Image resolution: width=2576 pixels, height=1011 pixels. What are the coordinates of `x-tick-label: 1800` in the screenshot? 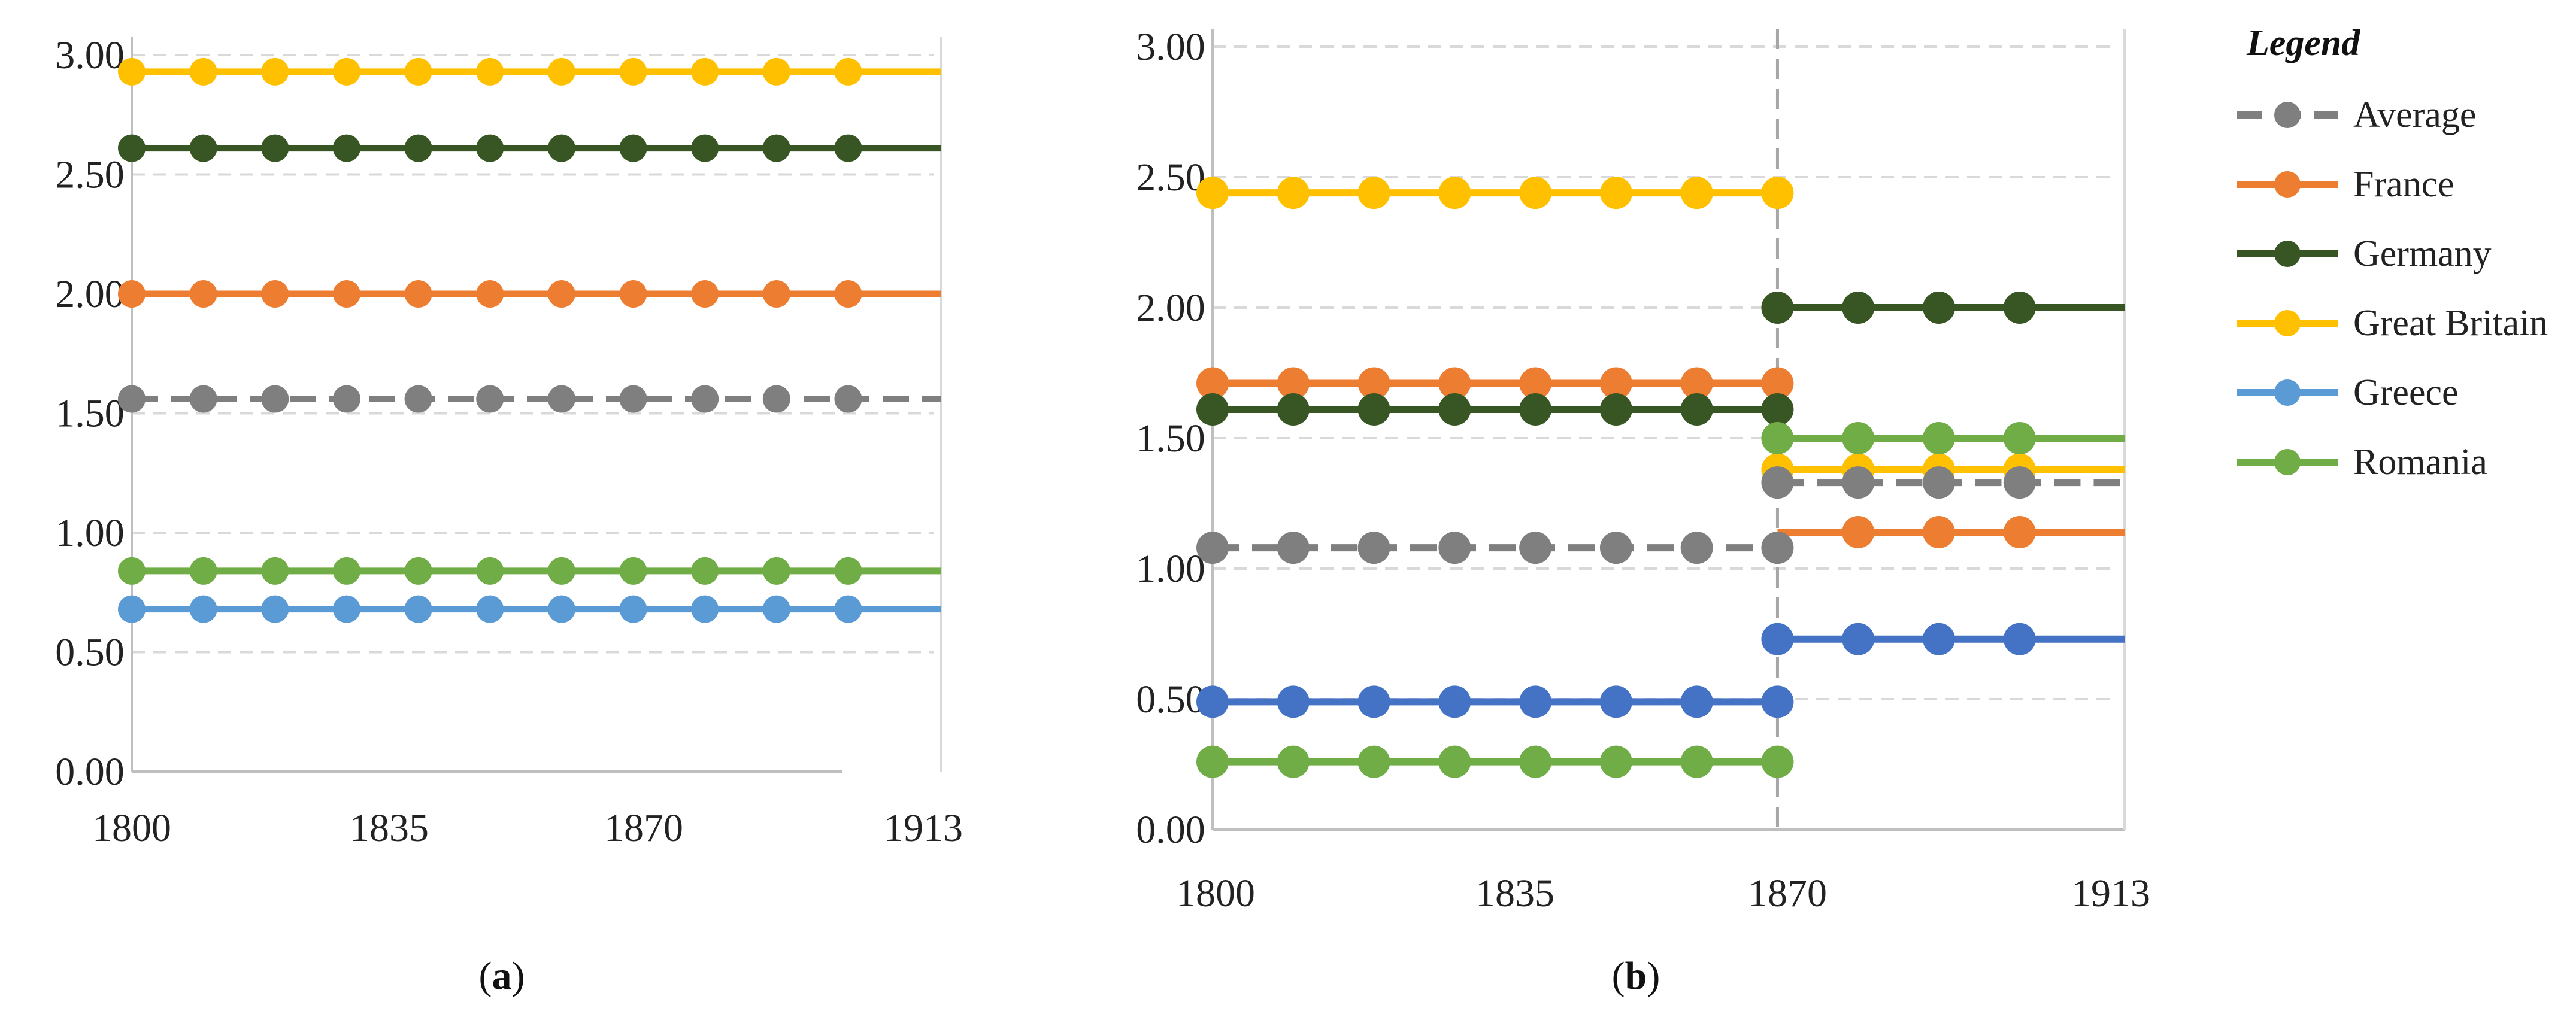 It's located at (1215, 893).